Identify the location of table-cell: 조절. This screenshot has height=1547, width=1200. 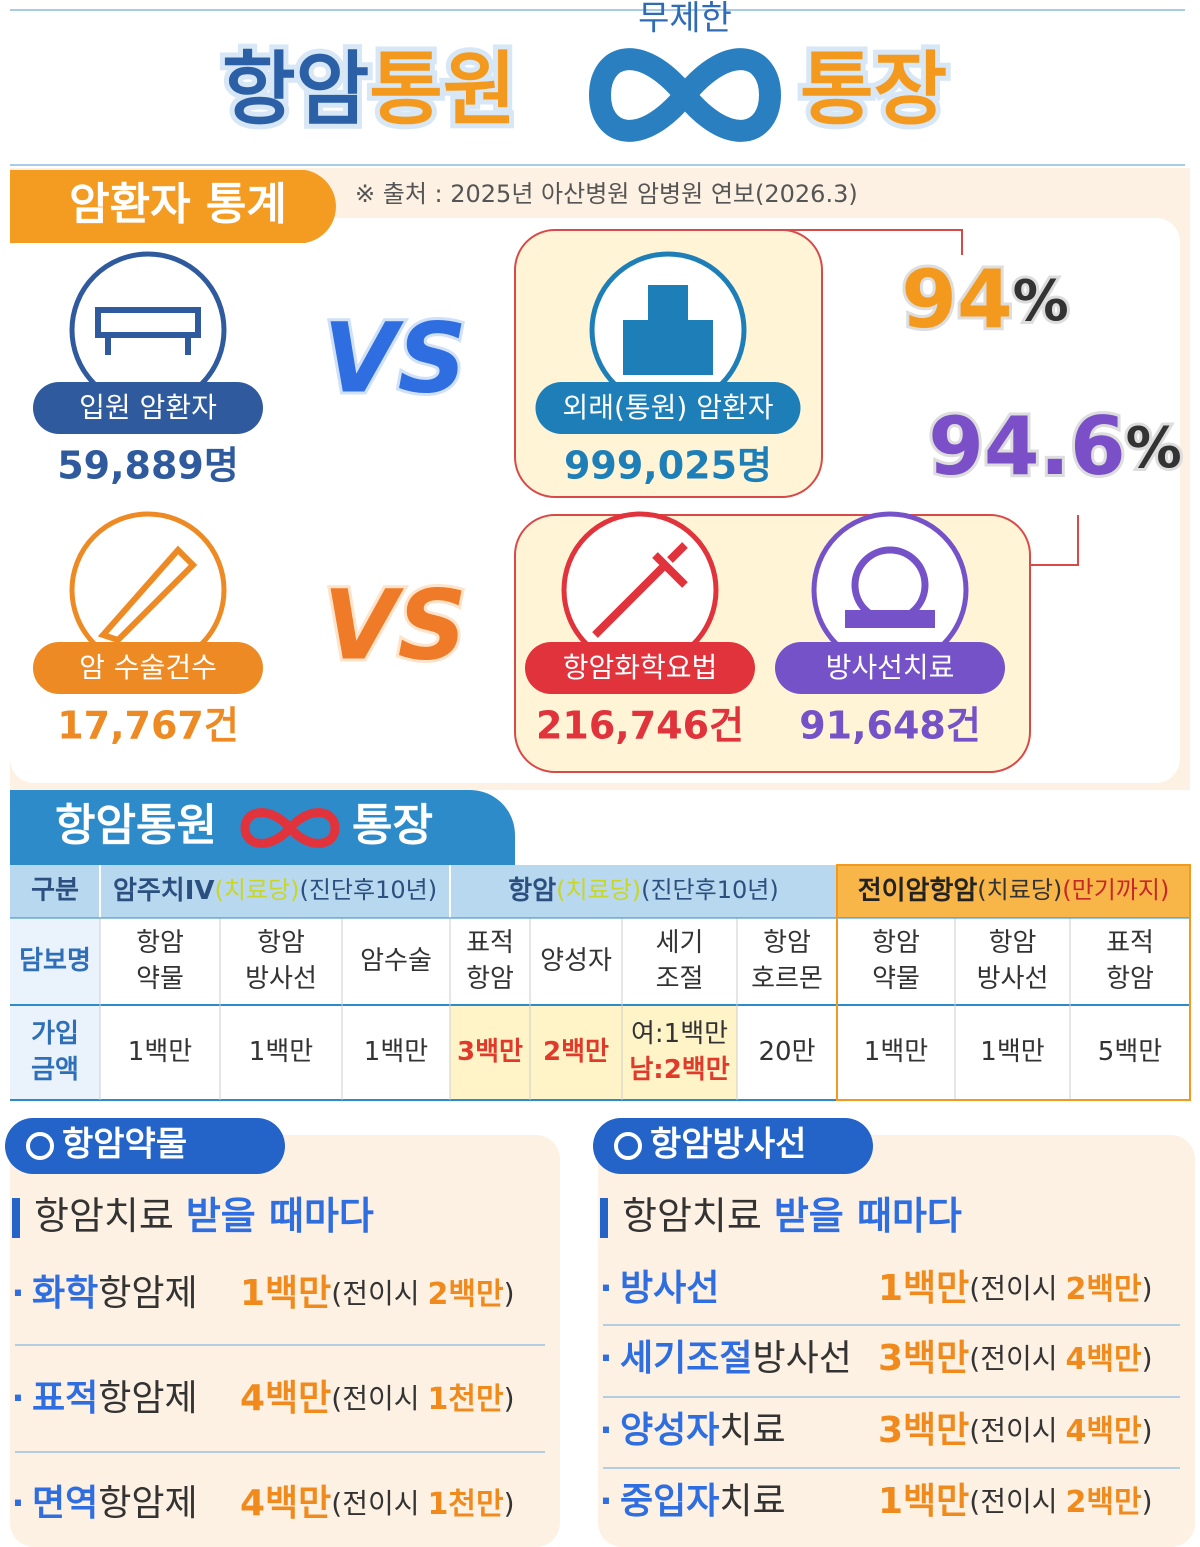
(680, 979).